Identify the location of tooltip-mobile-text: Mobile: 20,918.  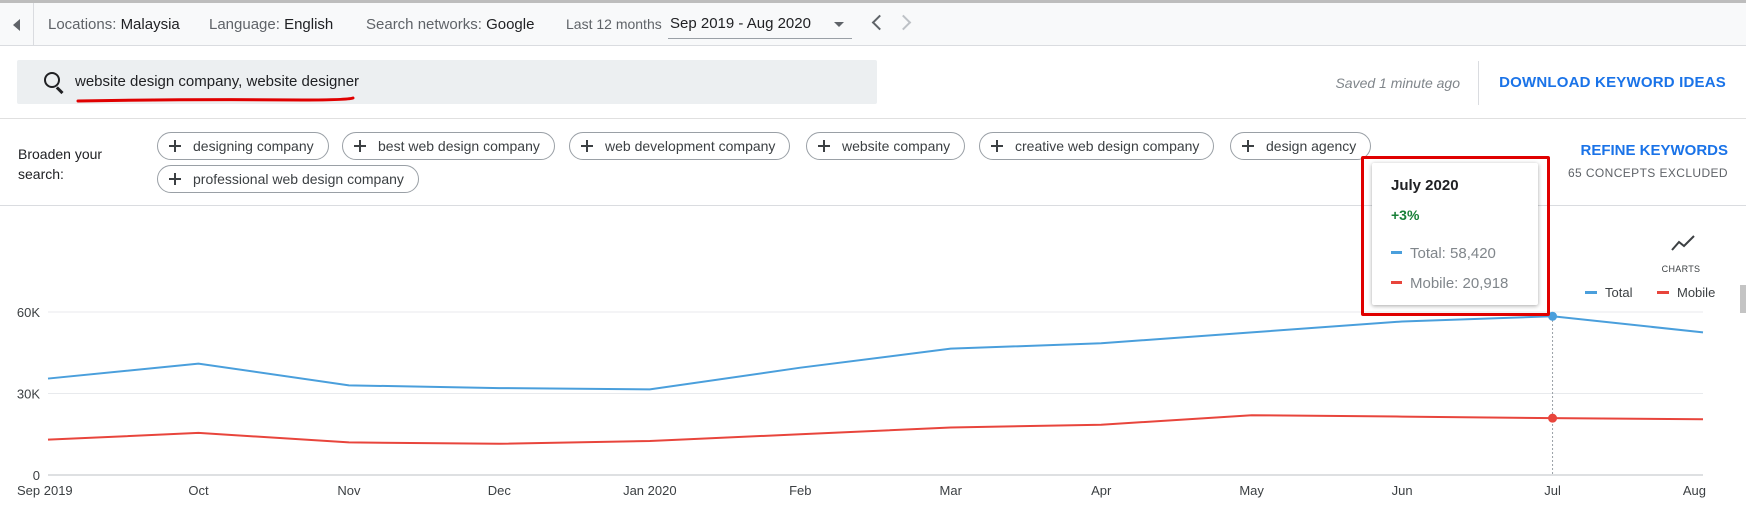
(1459, 283).